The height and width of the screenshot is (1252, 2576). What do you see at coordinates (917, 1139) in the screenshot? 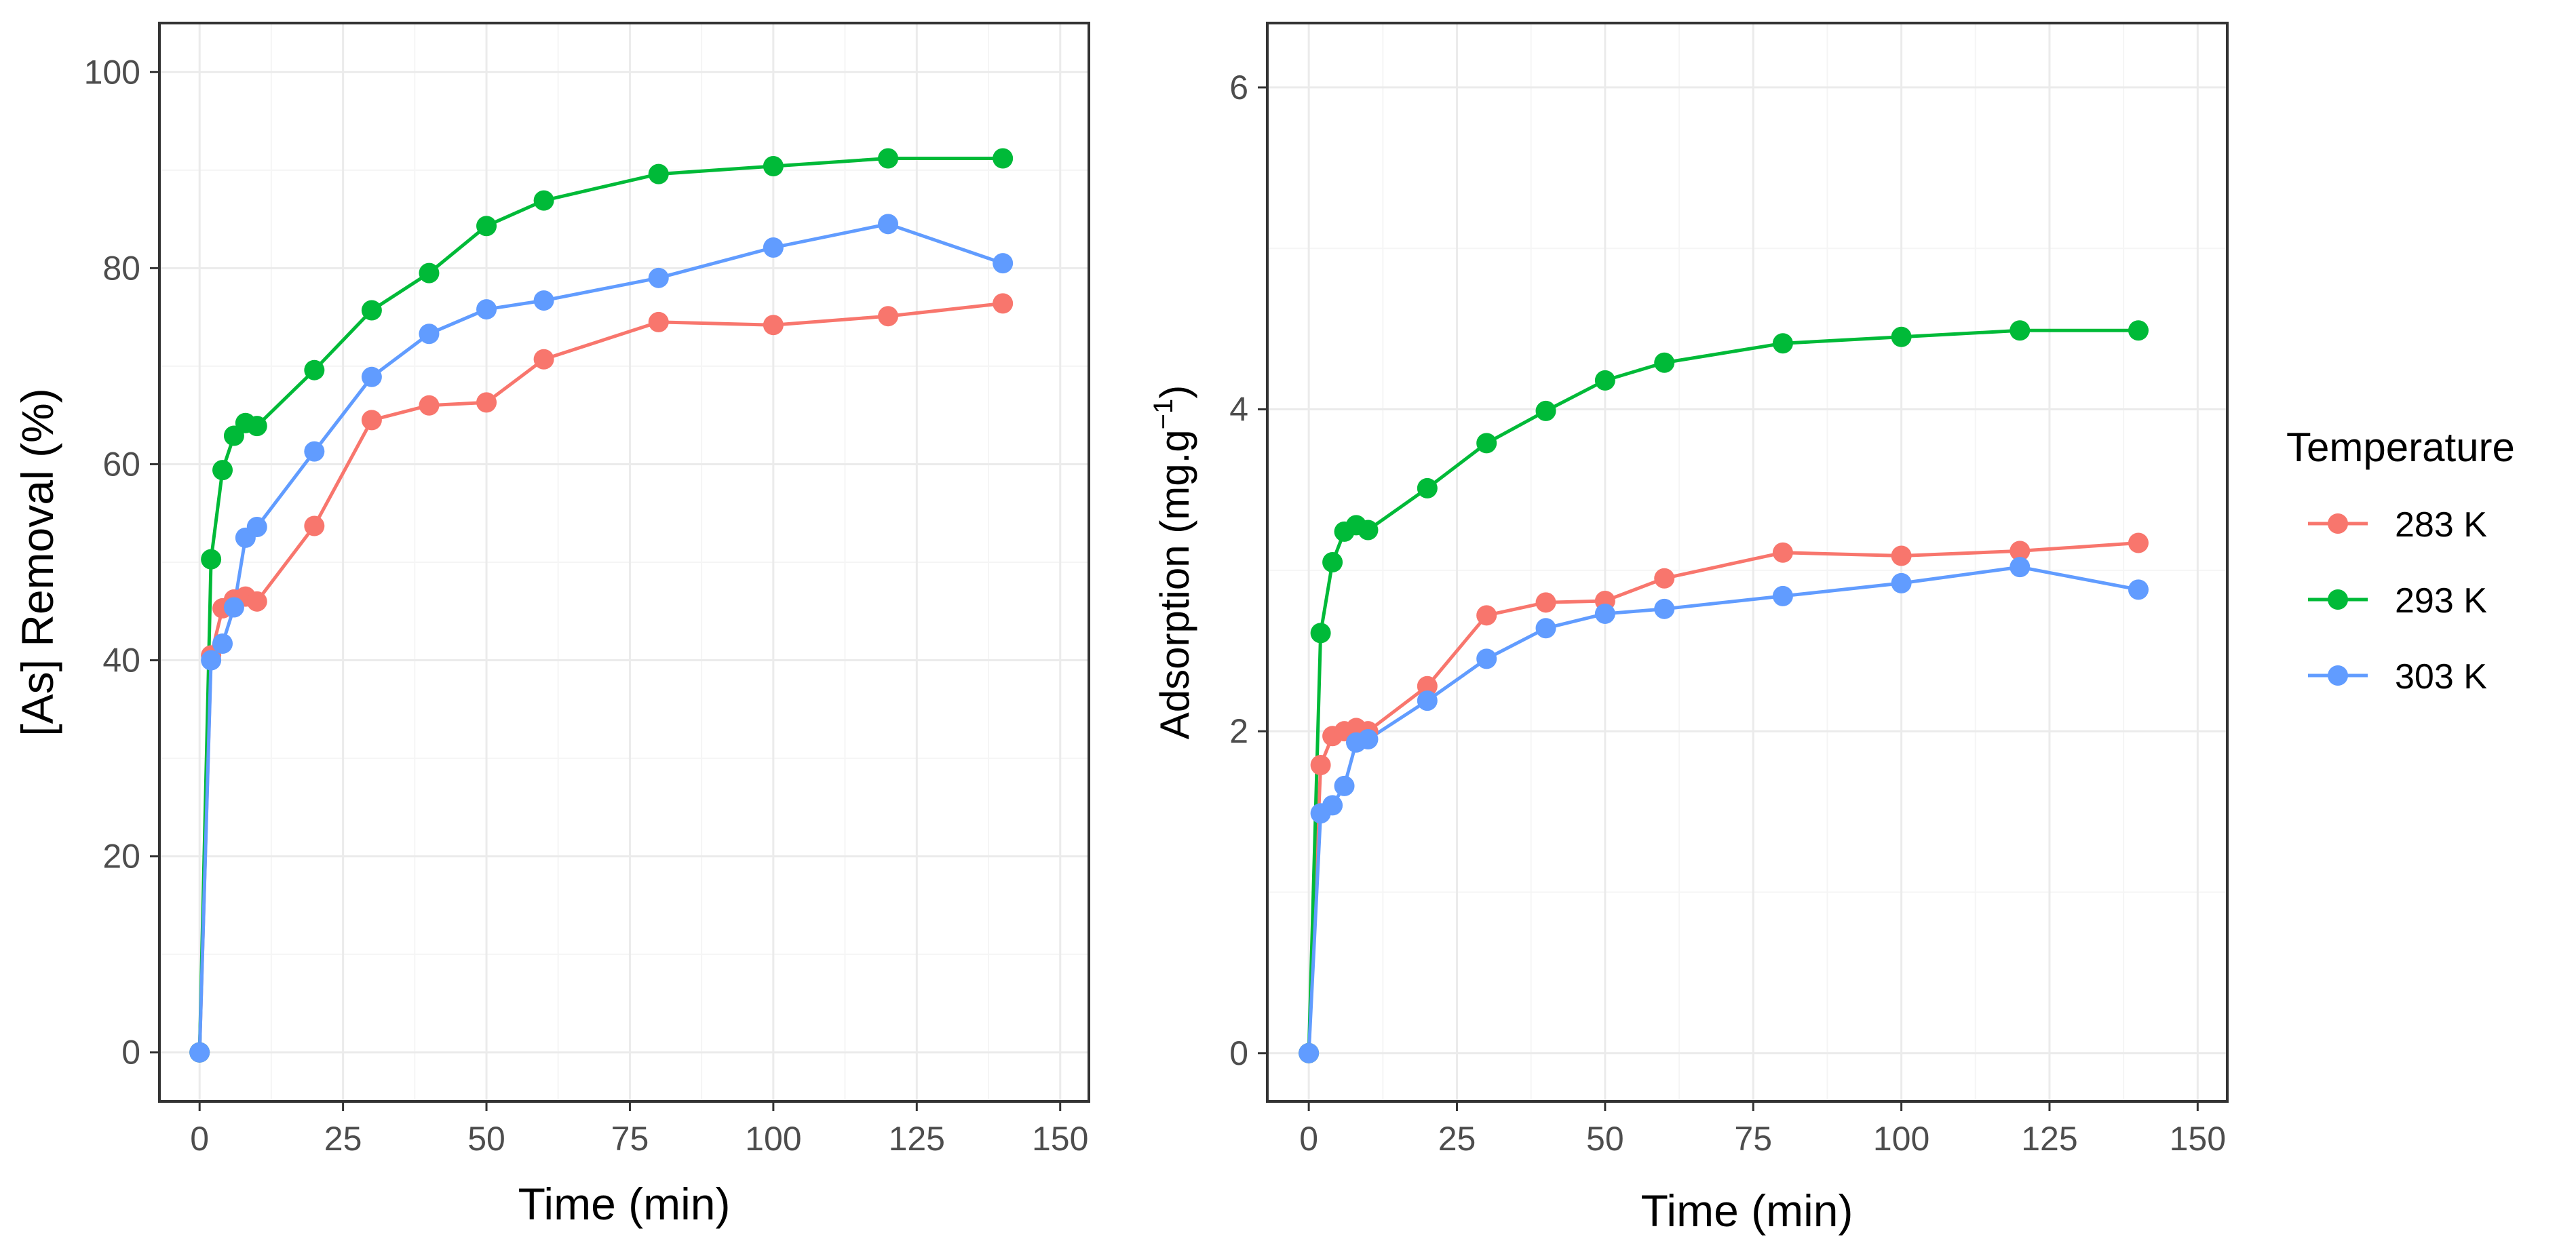
I see `x-tick-label: 125` at bounding box center [917, 1139].